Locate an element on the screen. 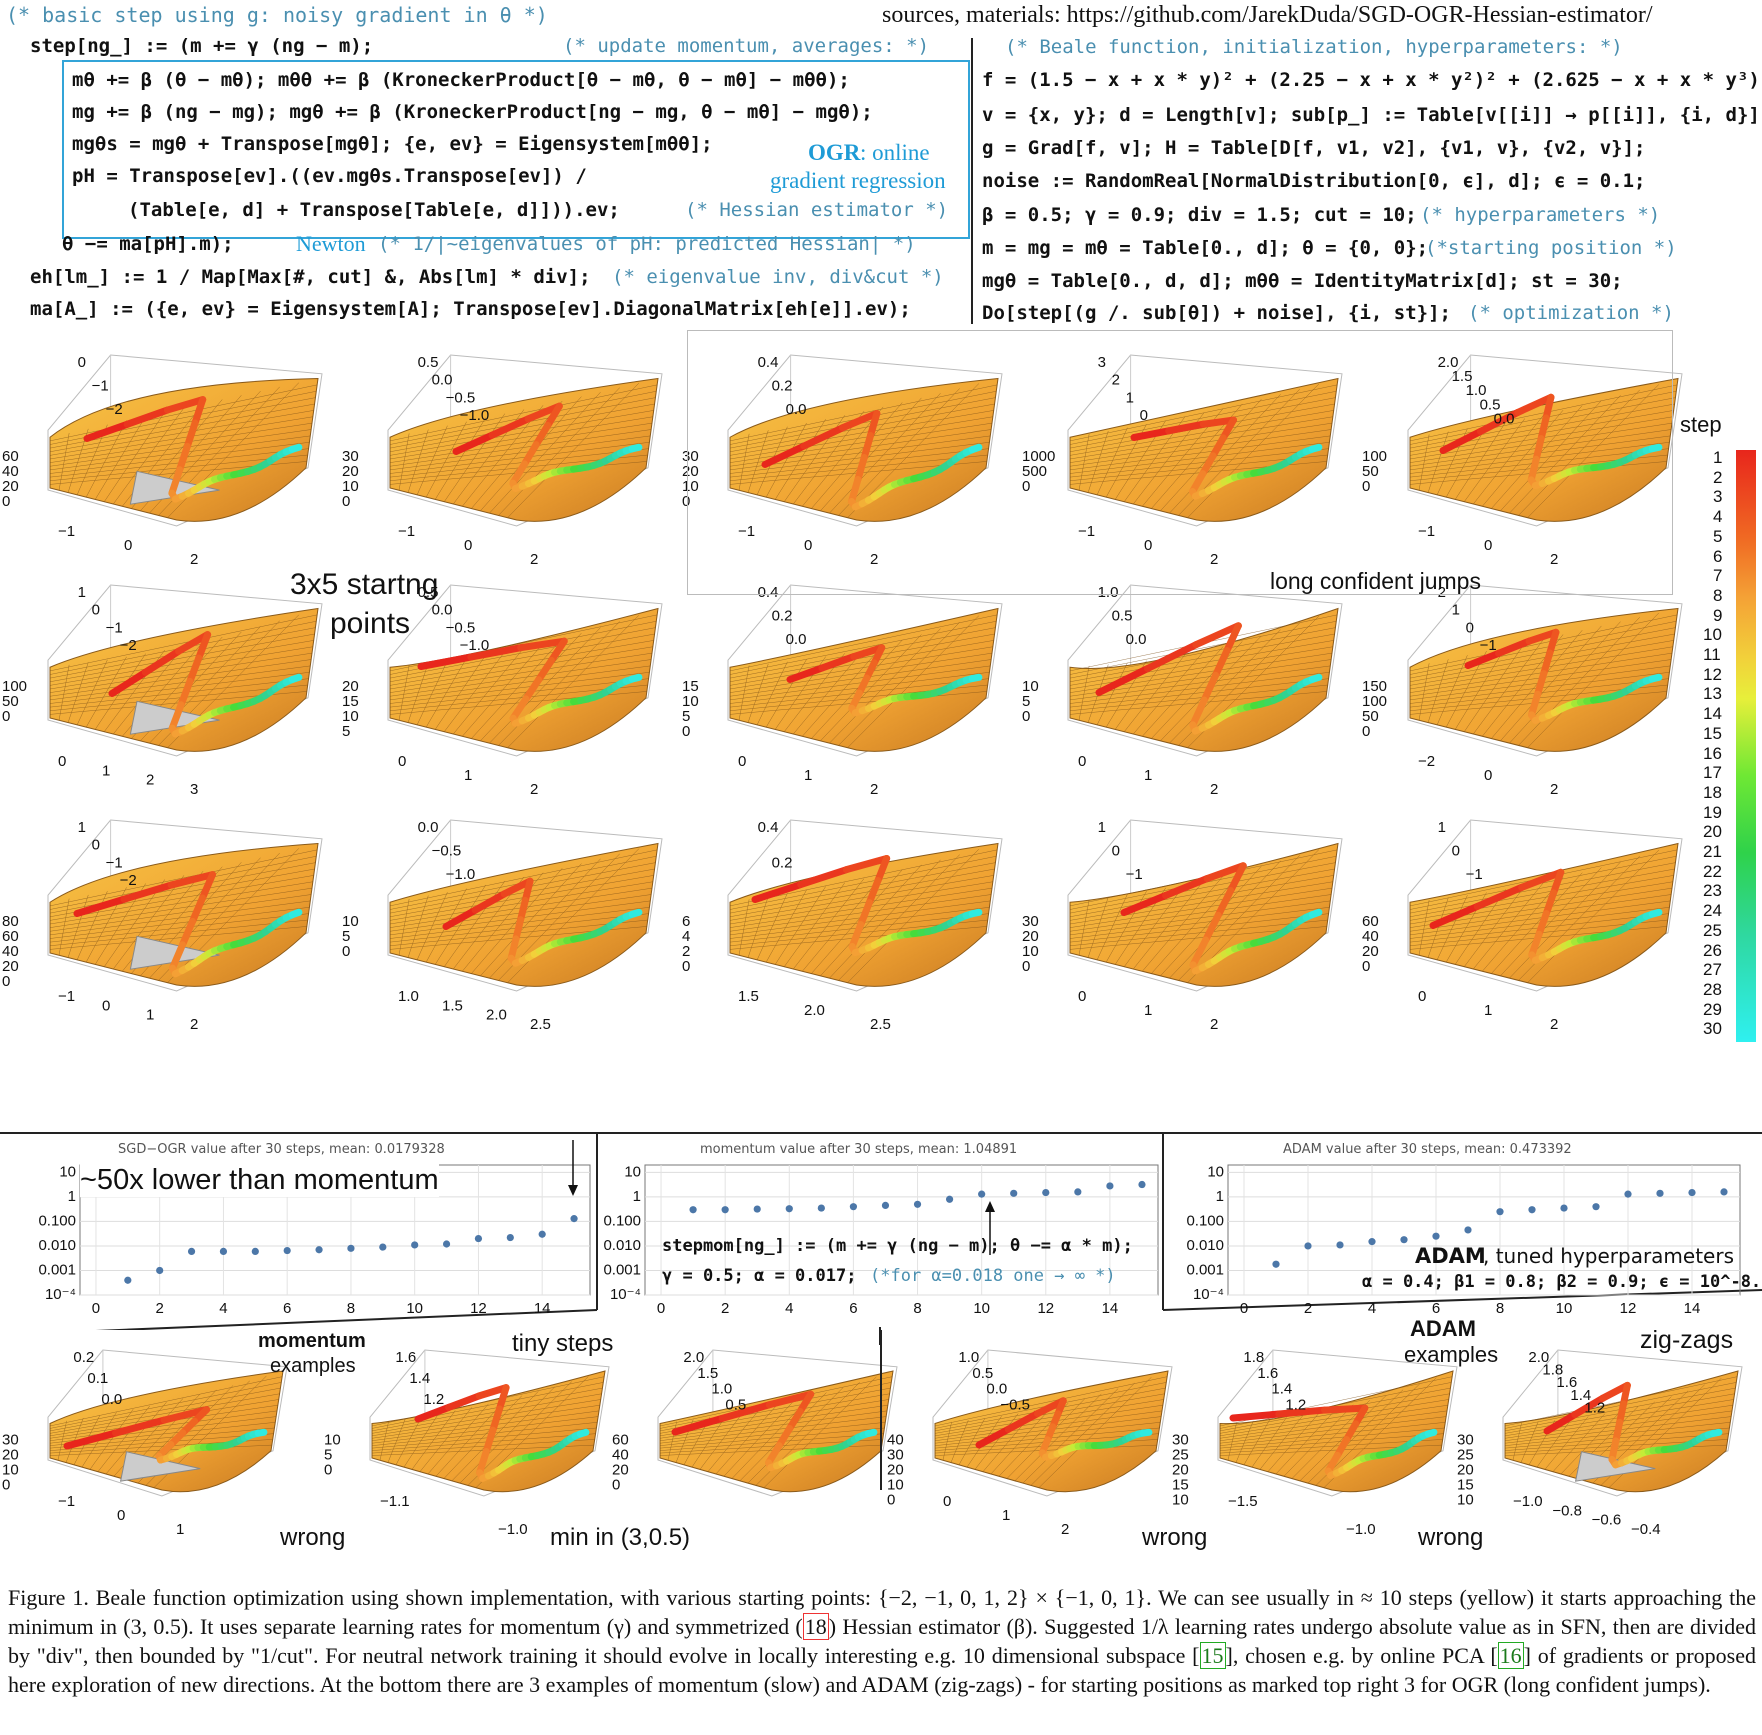 This screenshot has width=1762, height=1735. y-tick-label: 0.001 is located at coordinates (57, 1269).